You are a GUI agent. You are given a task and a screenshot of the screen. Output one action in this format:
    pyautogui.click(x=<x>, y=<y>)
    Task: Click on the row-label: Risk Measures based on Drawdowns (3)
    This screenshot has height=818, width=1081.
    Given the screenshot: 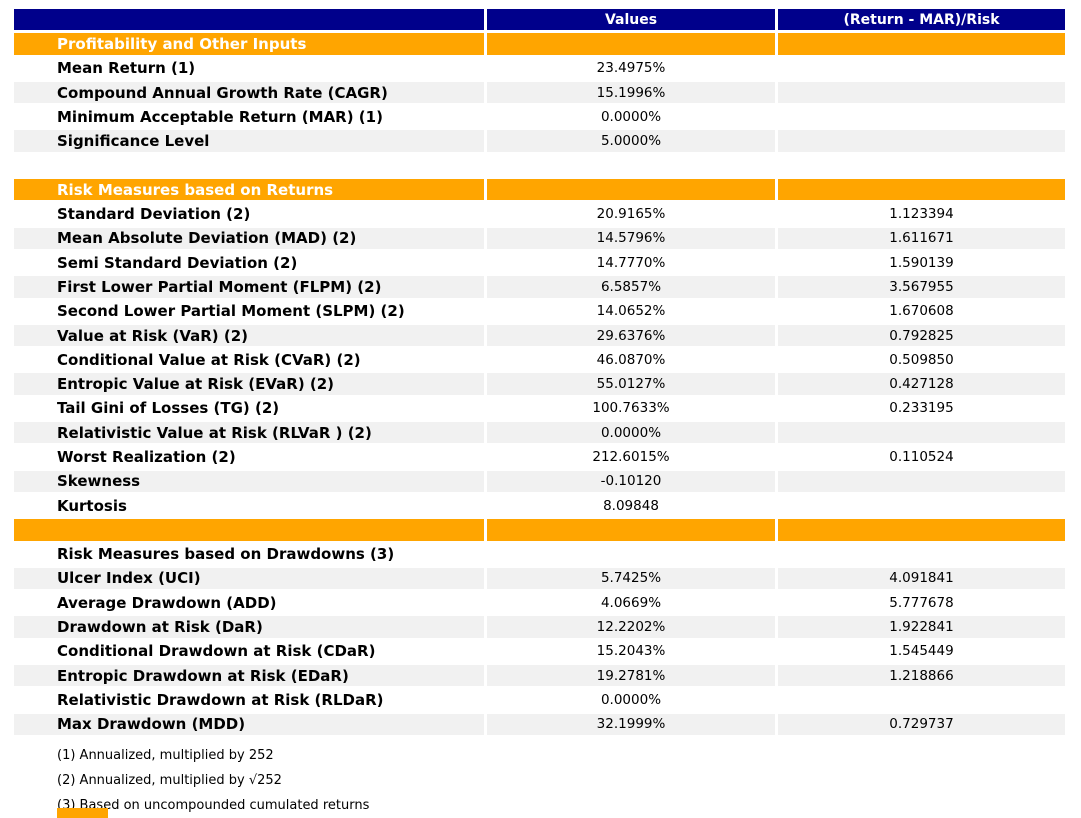 What is the action you would take?
    pyautogui.click(x=249, y=554)
    